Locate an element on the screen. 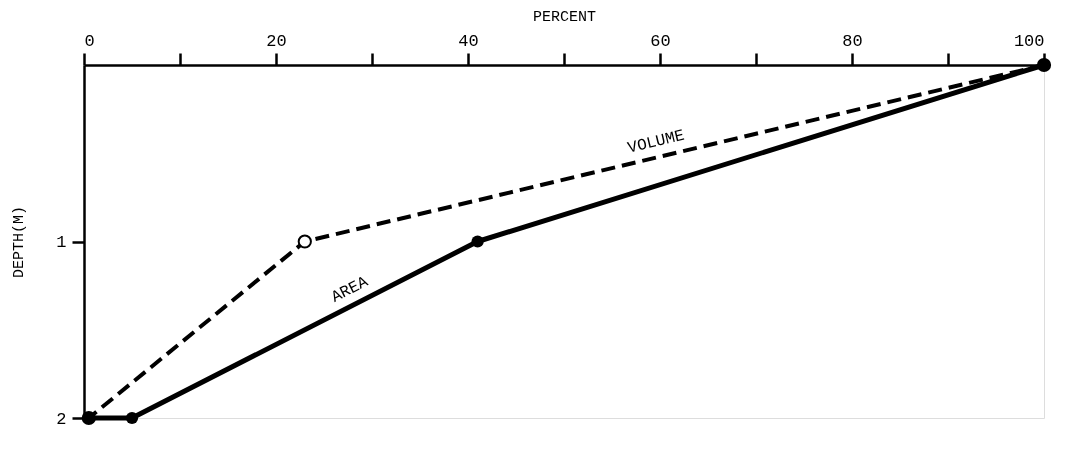 This screenshot has width=1081, height=469. x-tick-label: 20 is located at coordinates (276, 41).